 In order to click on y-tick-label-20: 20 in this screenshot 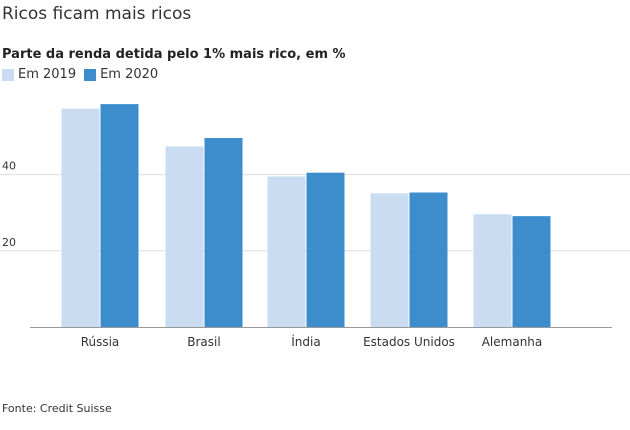, I will do `click(9, 242)`.